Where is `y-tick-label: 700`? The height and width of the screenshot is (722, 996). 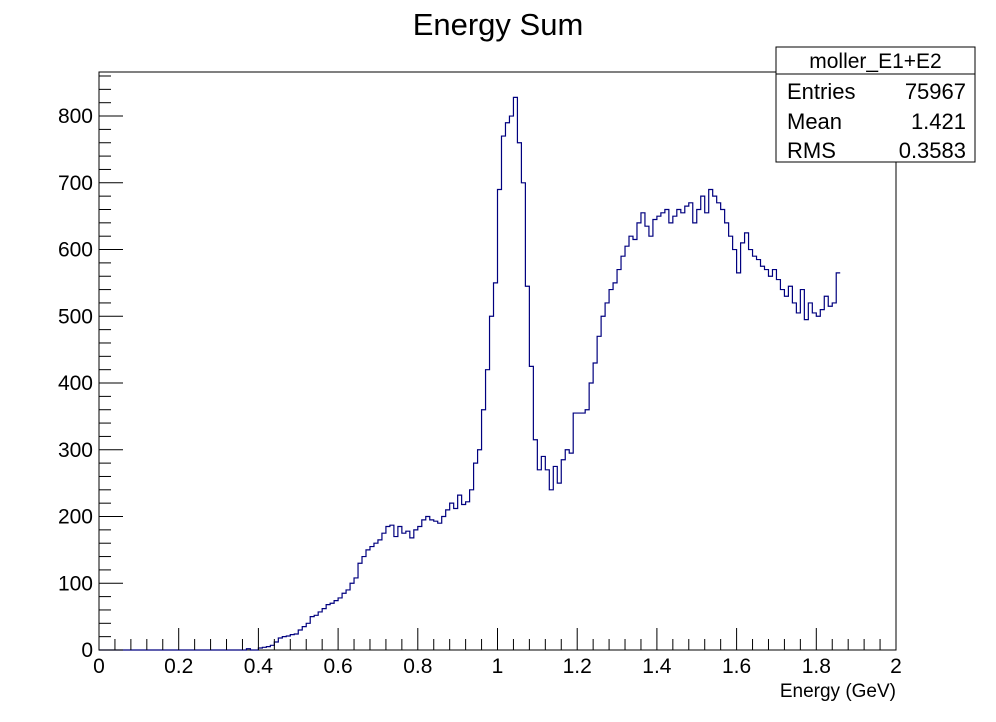 y-tick-label: 700 is located at coordinates (75, 183).